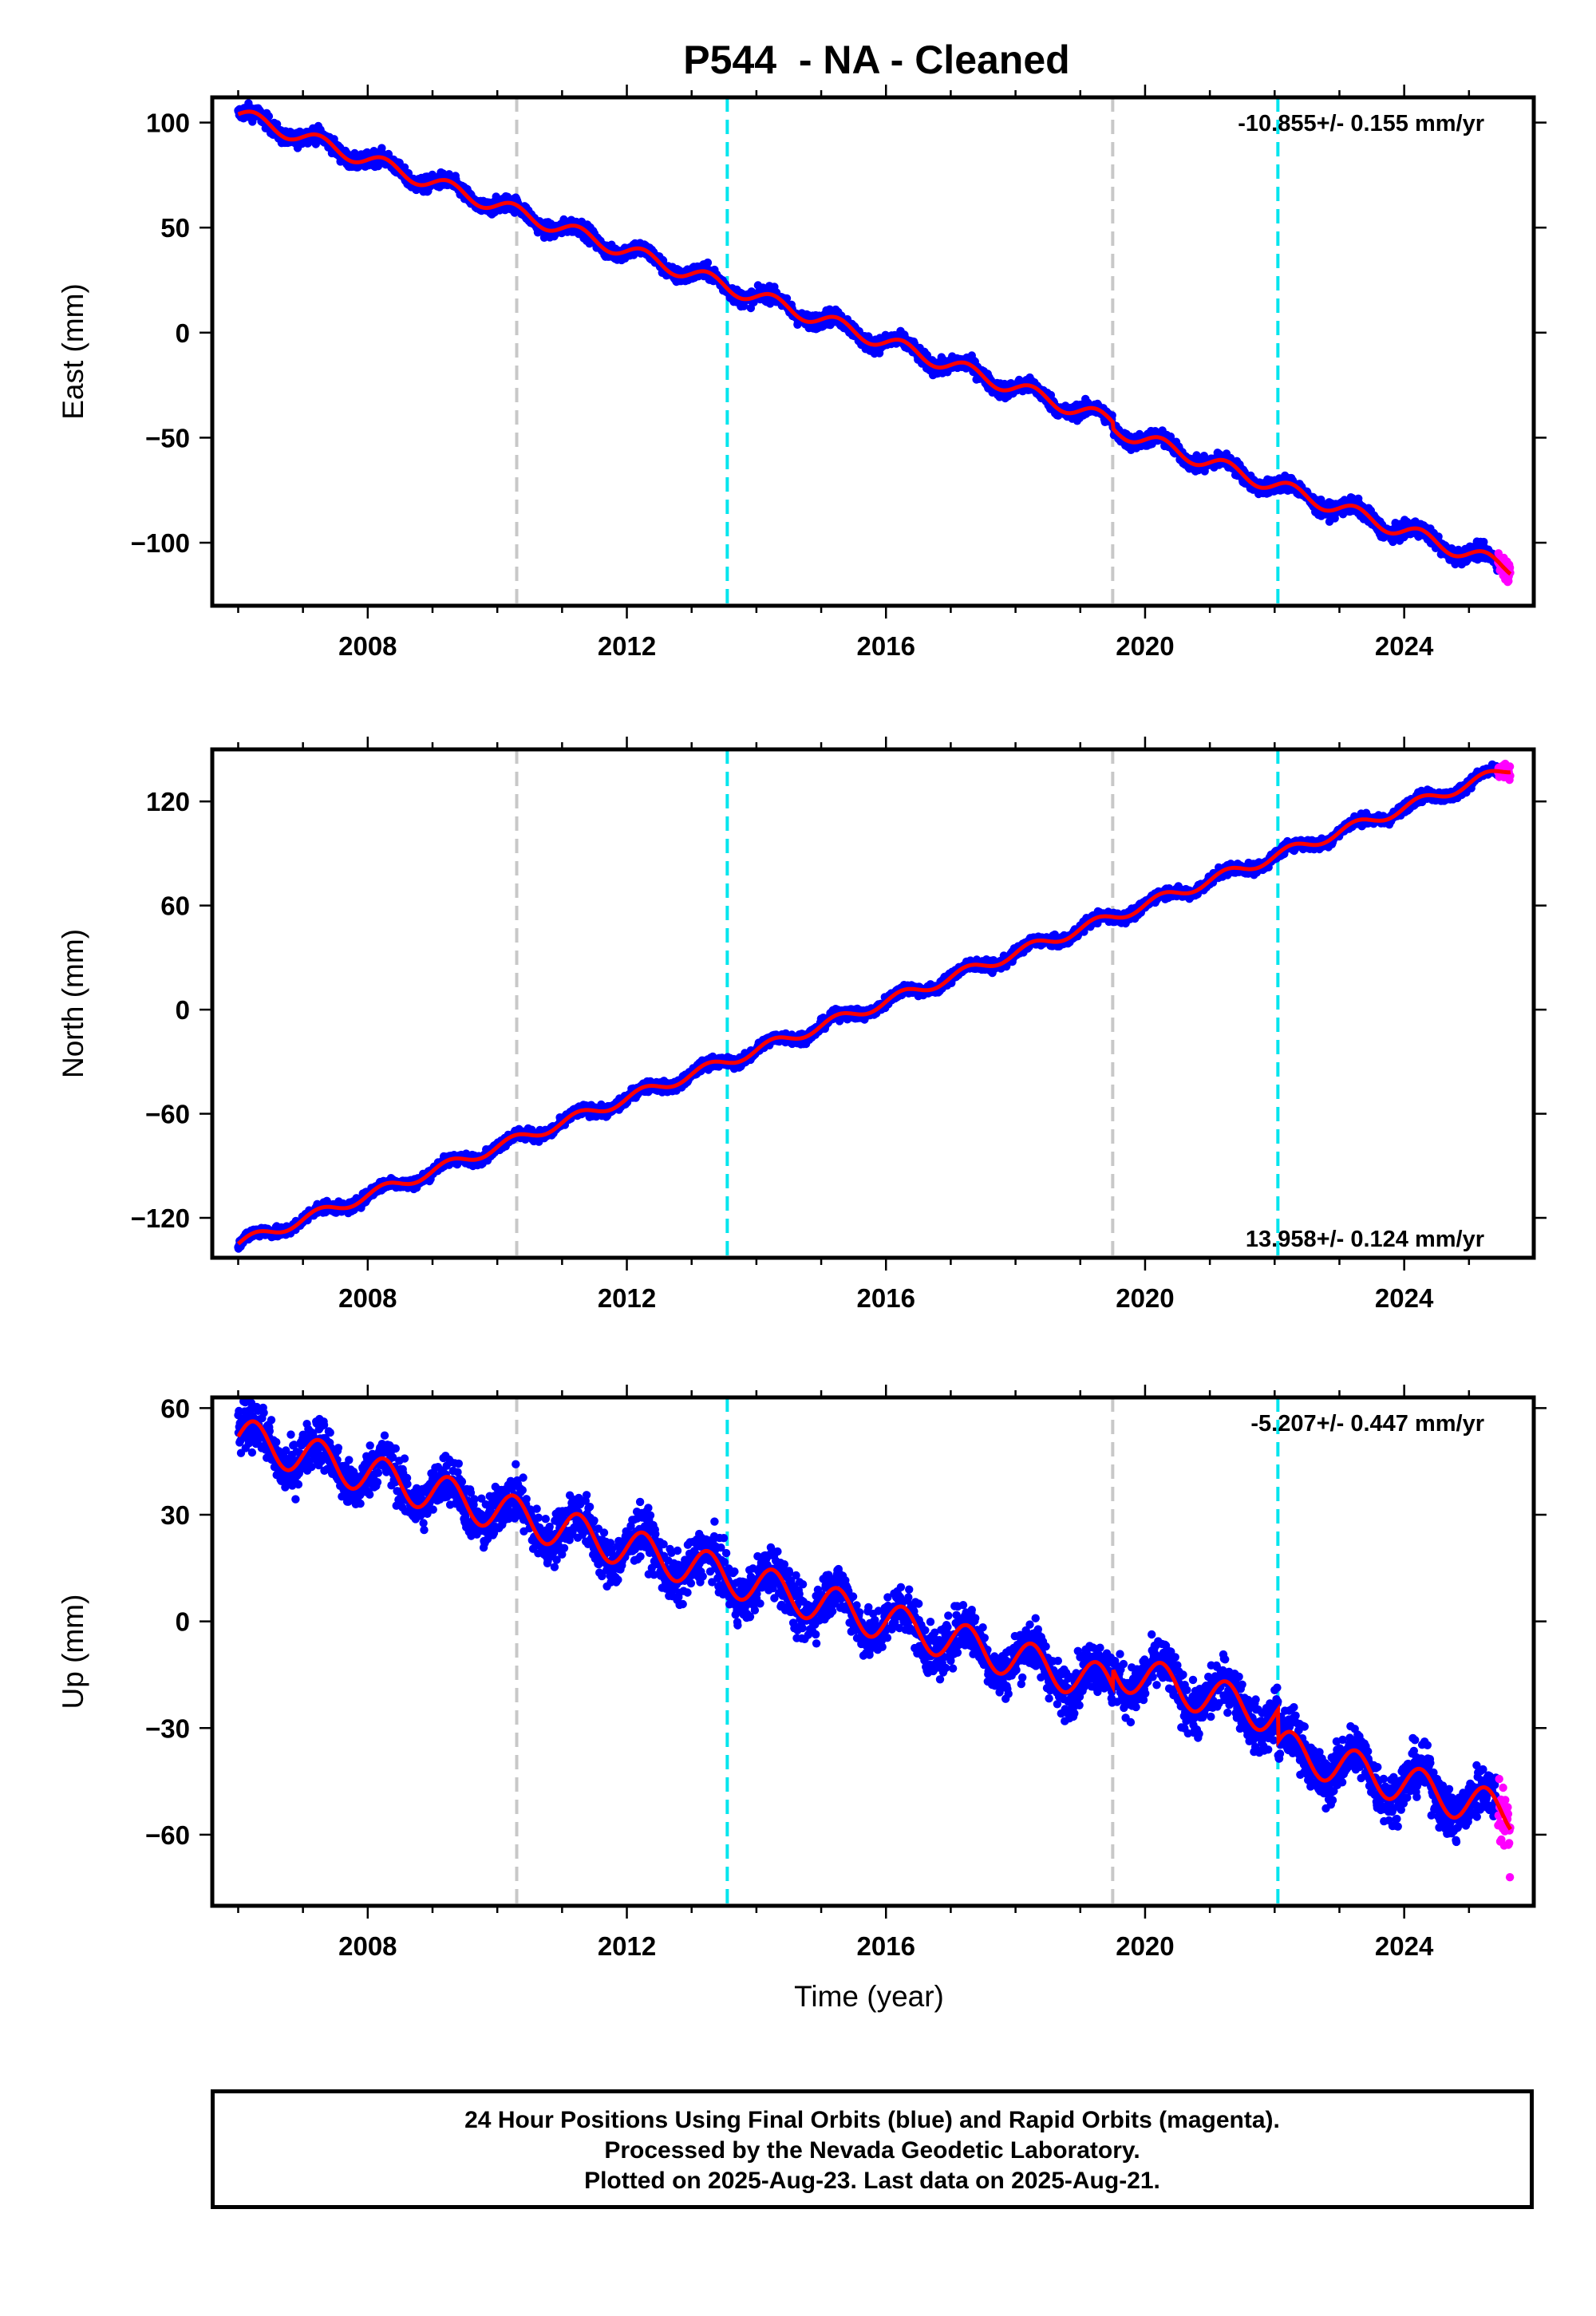 The image size is (1596, 2316). Describe the element at coordinates (627, 646) in the screenshot. I see `east-xtick-label: 2012` at that location.